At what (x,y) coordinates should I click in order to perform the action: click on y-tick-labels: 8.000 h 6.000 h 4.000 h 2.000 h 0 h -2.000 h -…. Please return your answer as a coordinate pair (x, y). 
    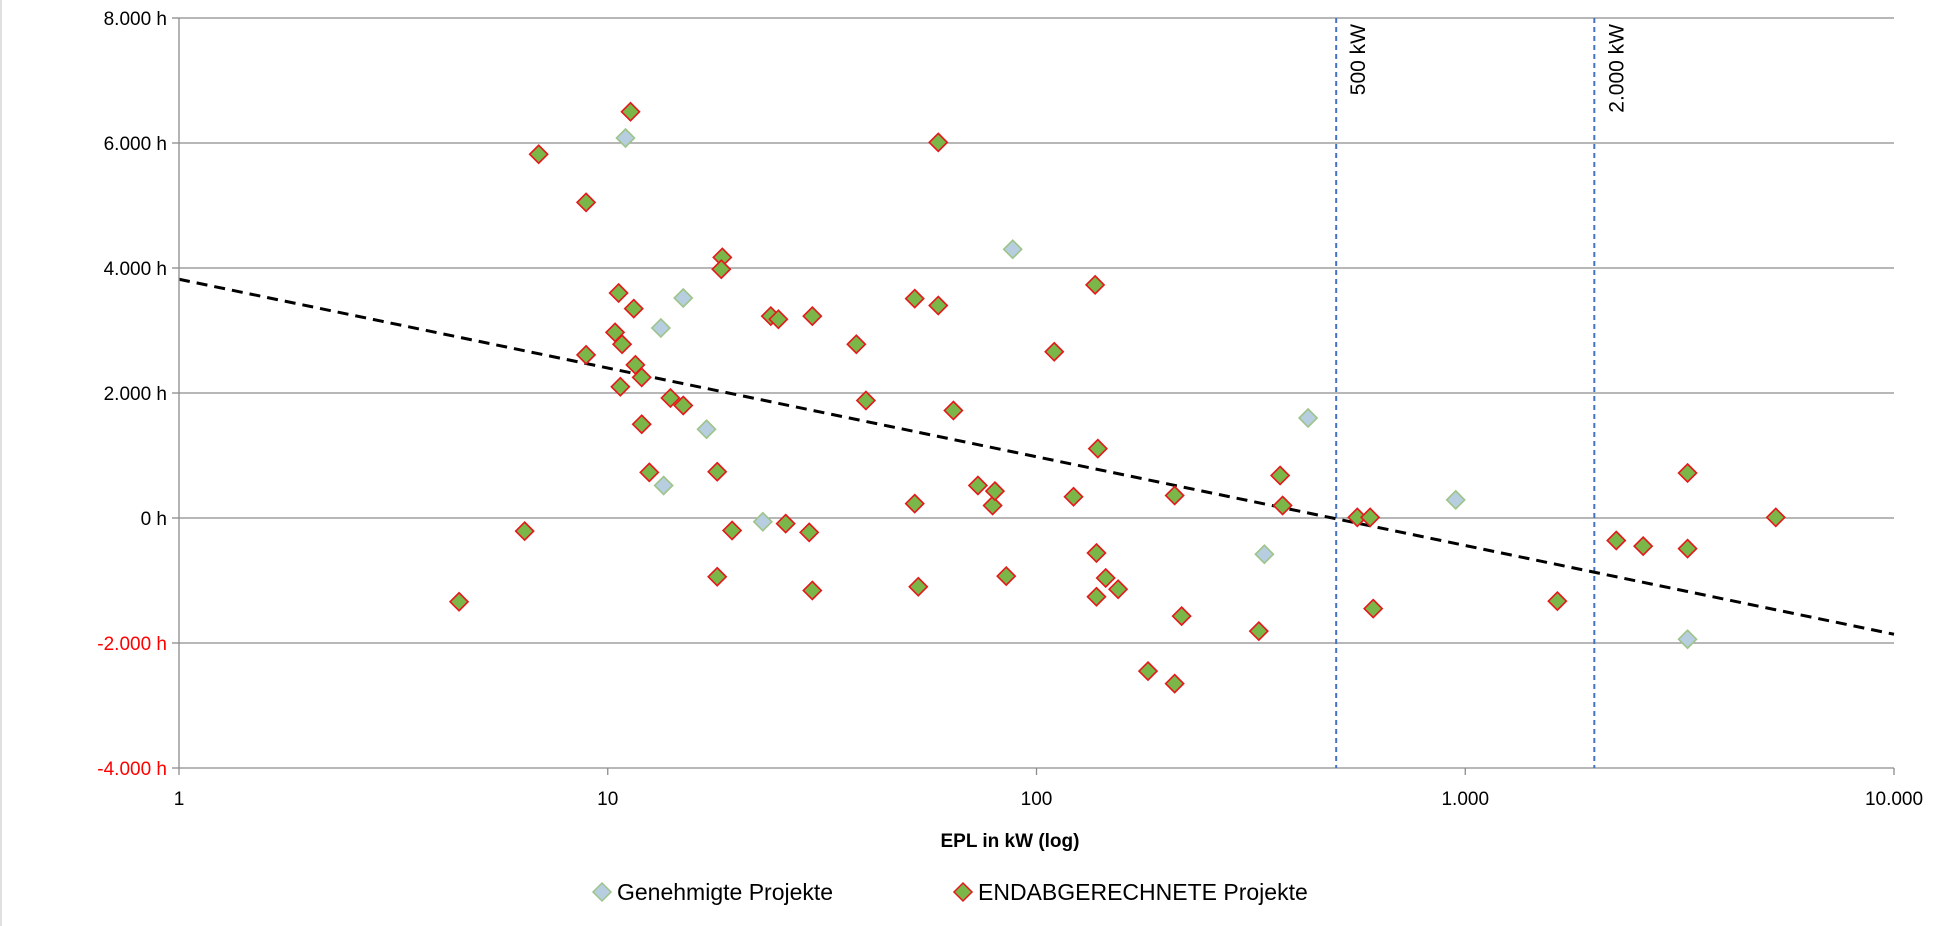
    Looking at the image, I should click on (132, 394).